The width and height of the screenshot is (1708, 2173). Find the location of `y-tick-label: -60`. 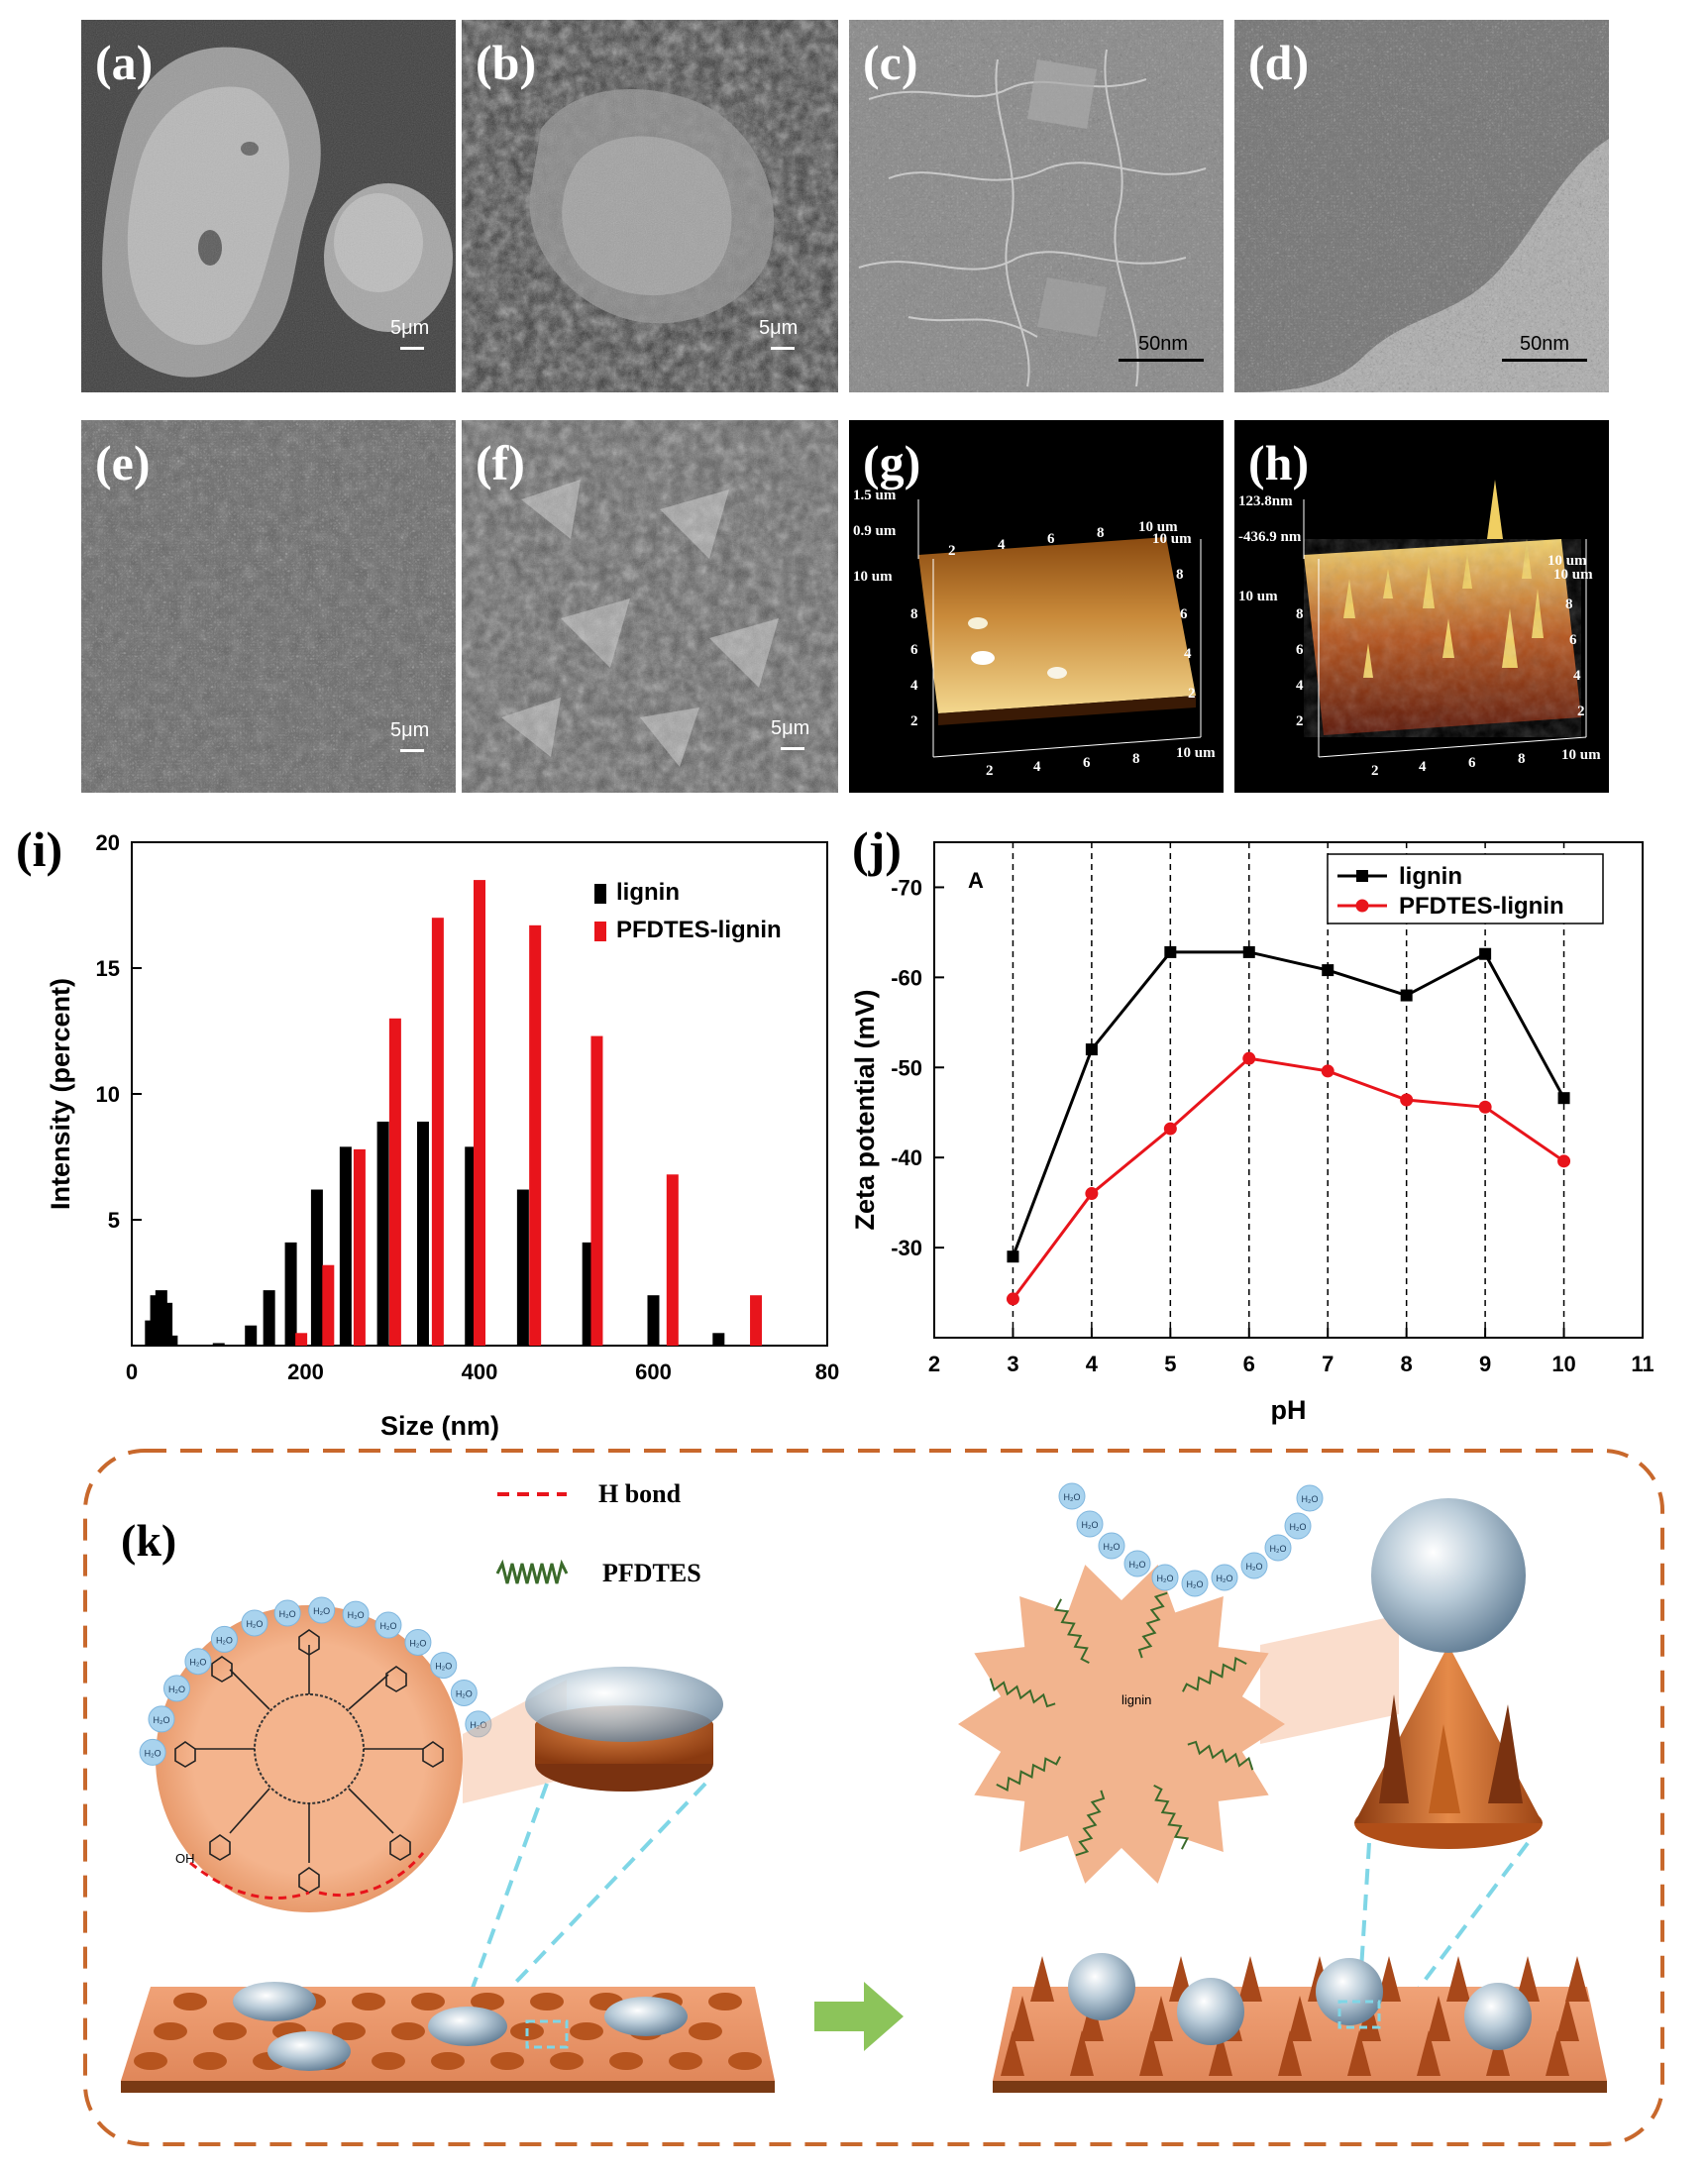

y-tick-label: -60 is located at coordinates (906, 977).